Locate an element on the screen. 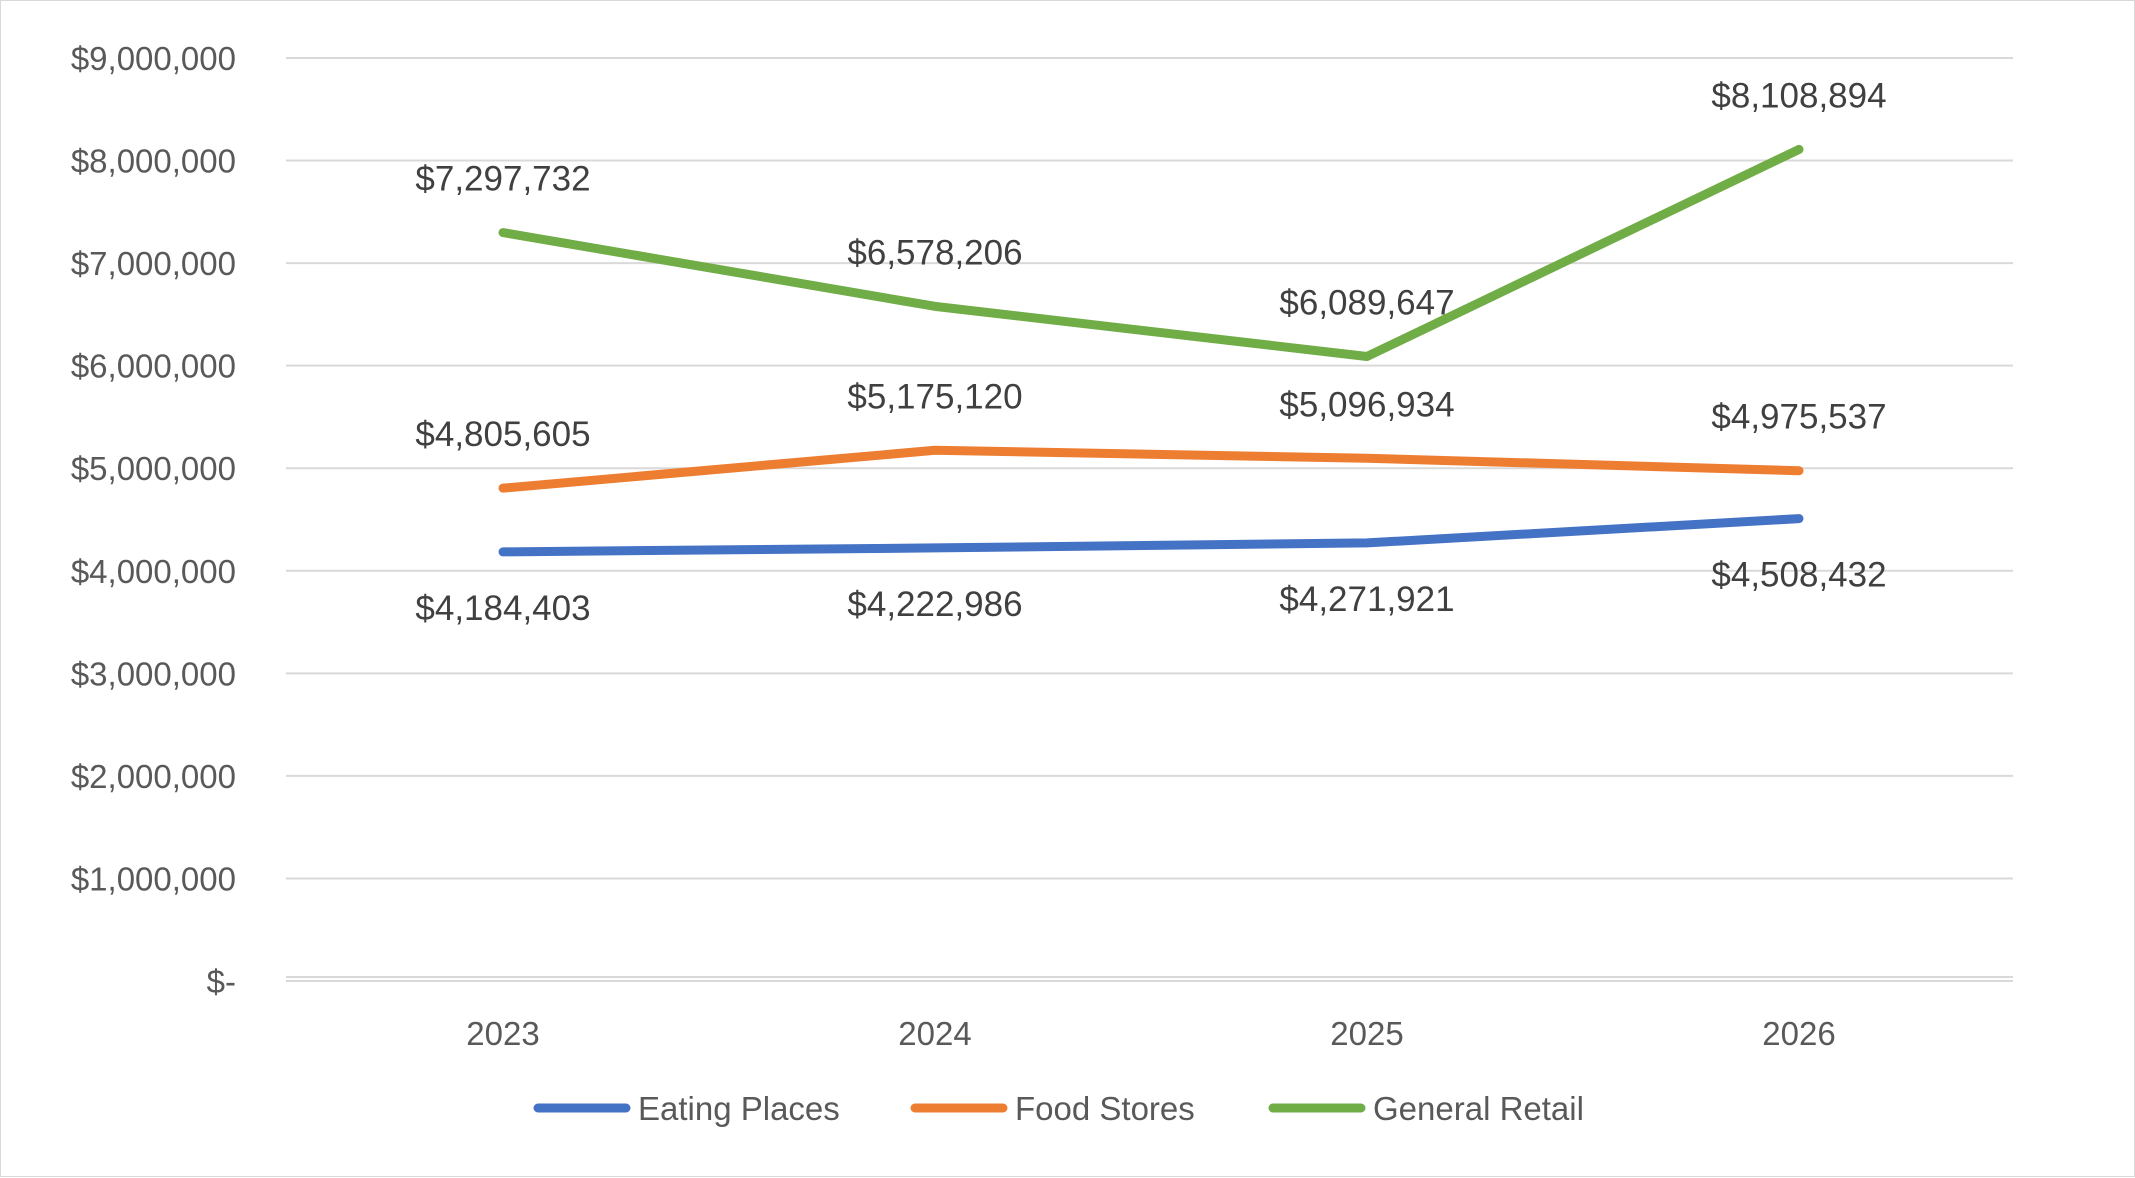 This screenshot has height=1178, width=2135. series-line-eating-places is located at coordinates (1151, 535).